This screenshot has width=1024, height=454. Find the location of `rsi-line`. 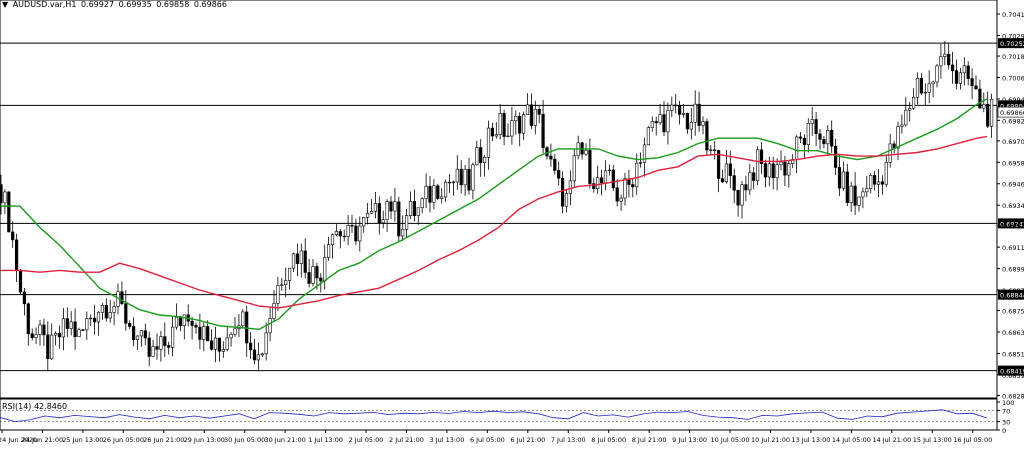

rsi-line is located at coordinates (494, 416).